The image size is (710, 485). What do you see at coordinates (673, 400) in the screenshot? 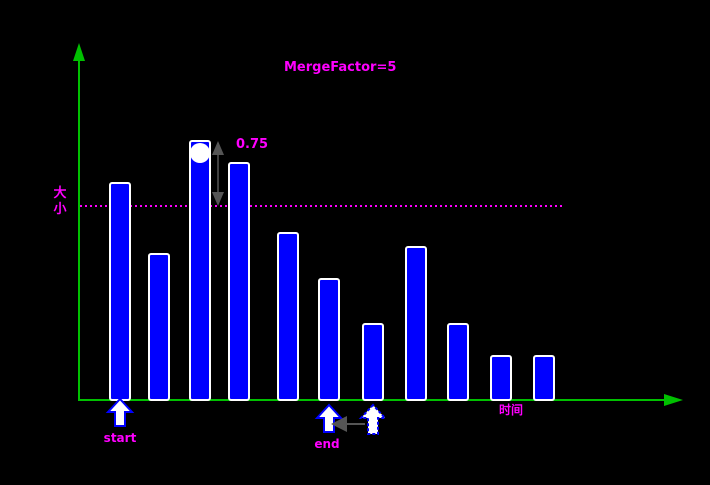
I see `x-axis-arrowhead` at bounding box center [673, 400].